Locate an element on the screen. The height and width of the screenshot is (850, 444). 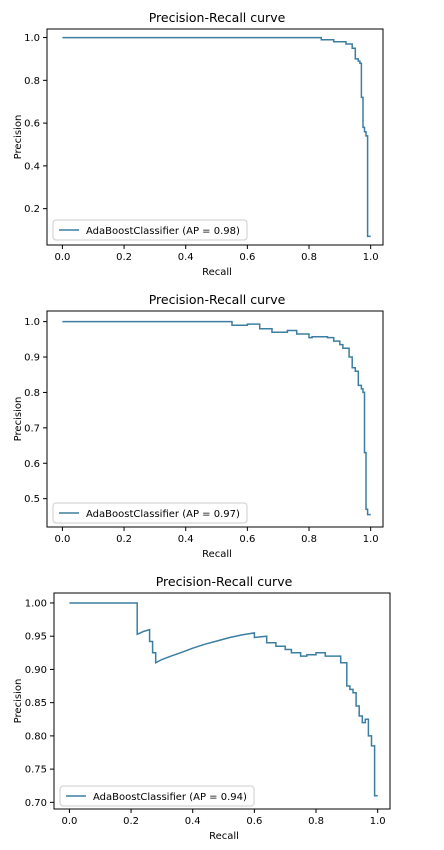
y-tick-label: 0.85 is located at coordinates (36, 703).